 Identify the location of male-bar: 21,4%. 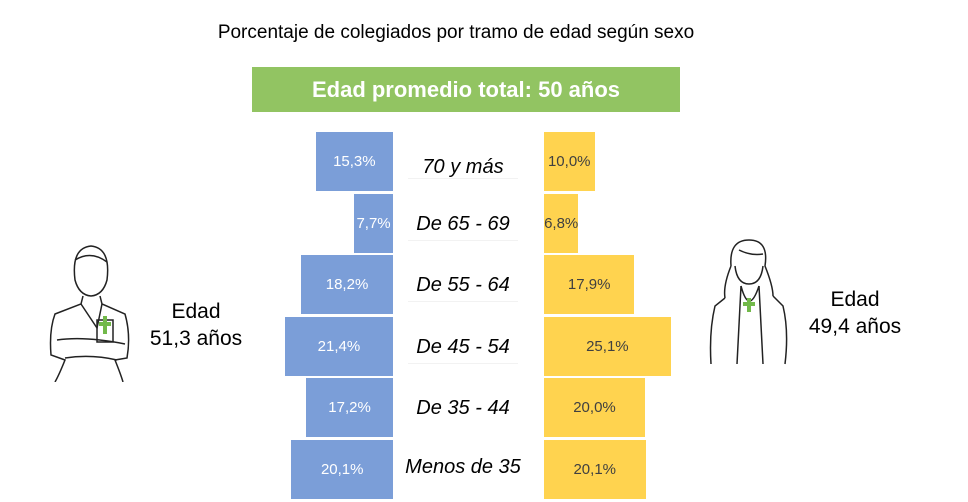
(338, 346).